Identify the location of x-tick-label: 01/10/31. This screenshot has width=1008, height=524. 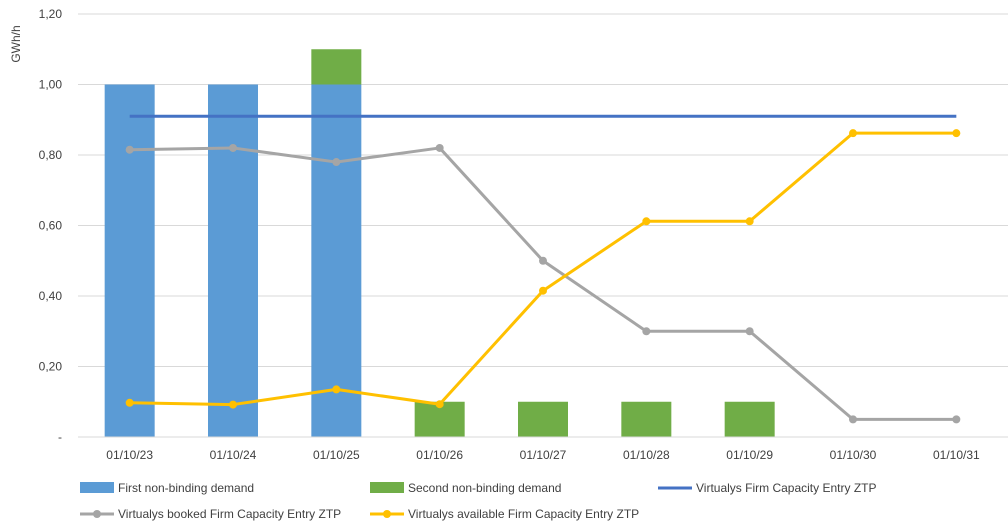
(956, 455).